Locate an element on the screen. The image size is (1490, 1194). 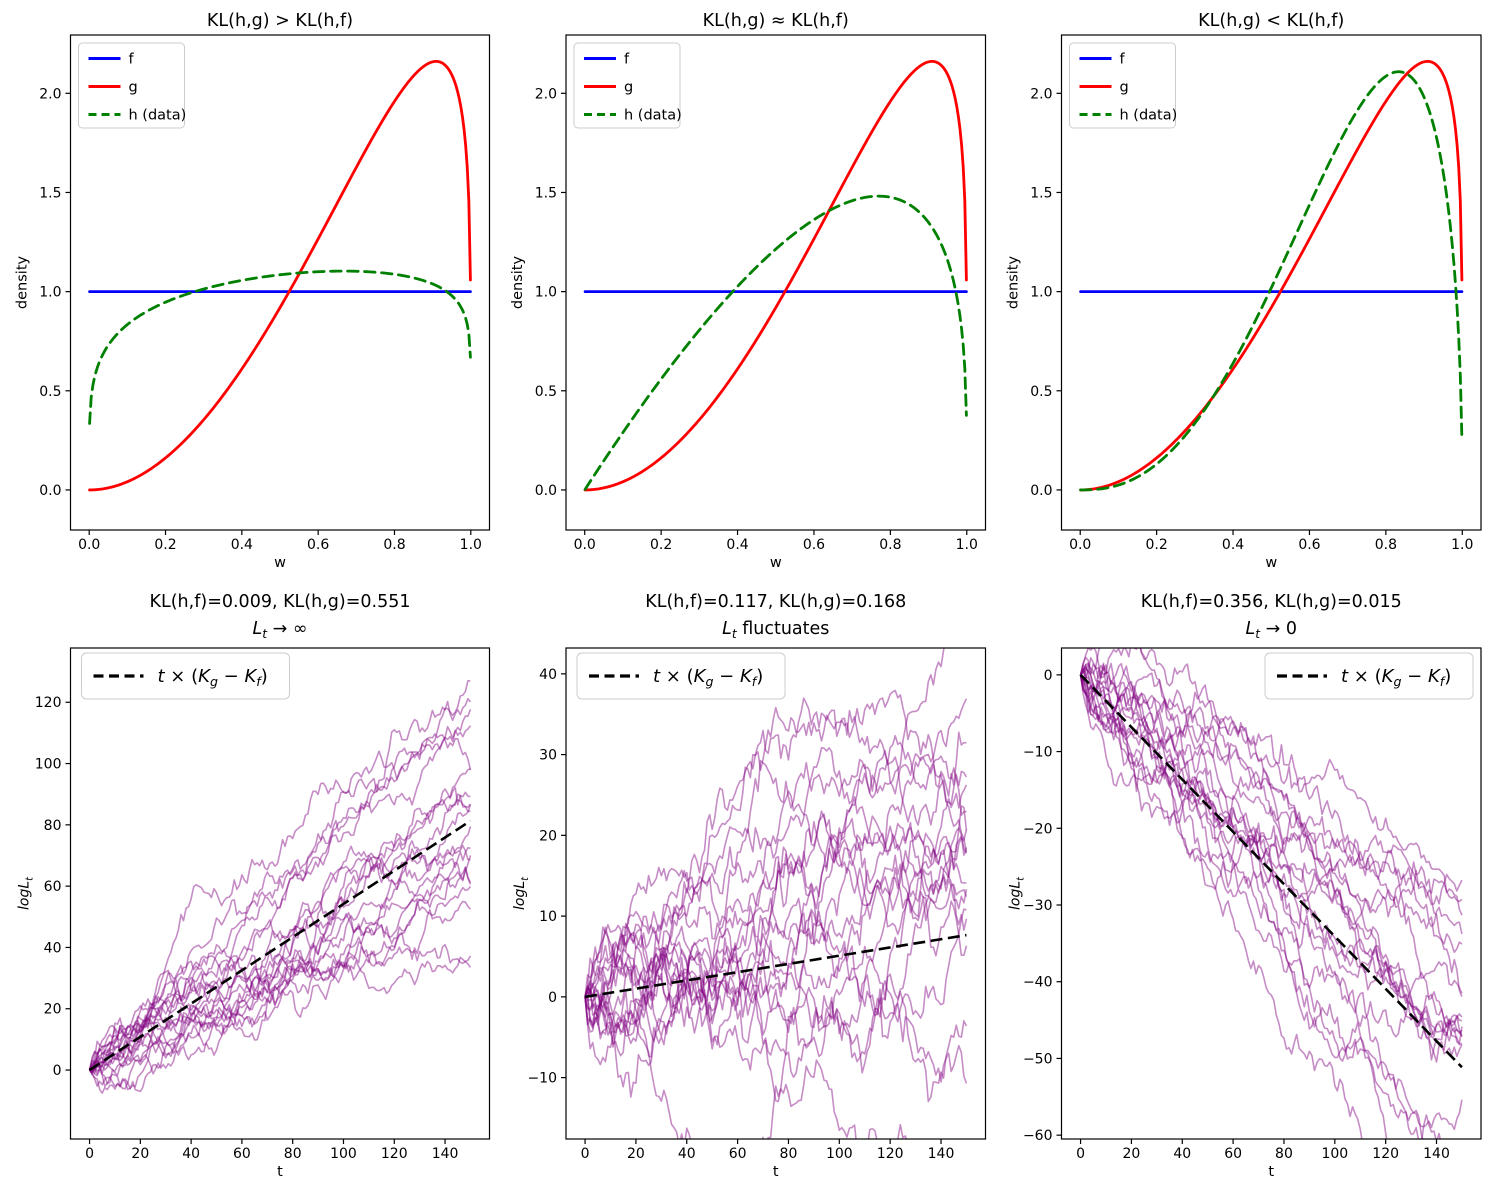
y-tick-label: 2.0 is located at coordinates (1041, 94).